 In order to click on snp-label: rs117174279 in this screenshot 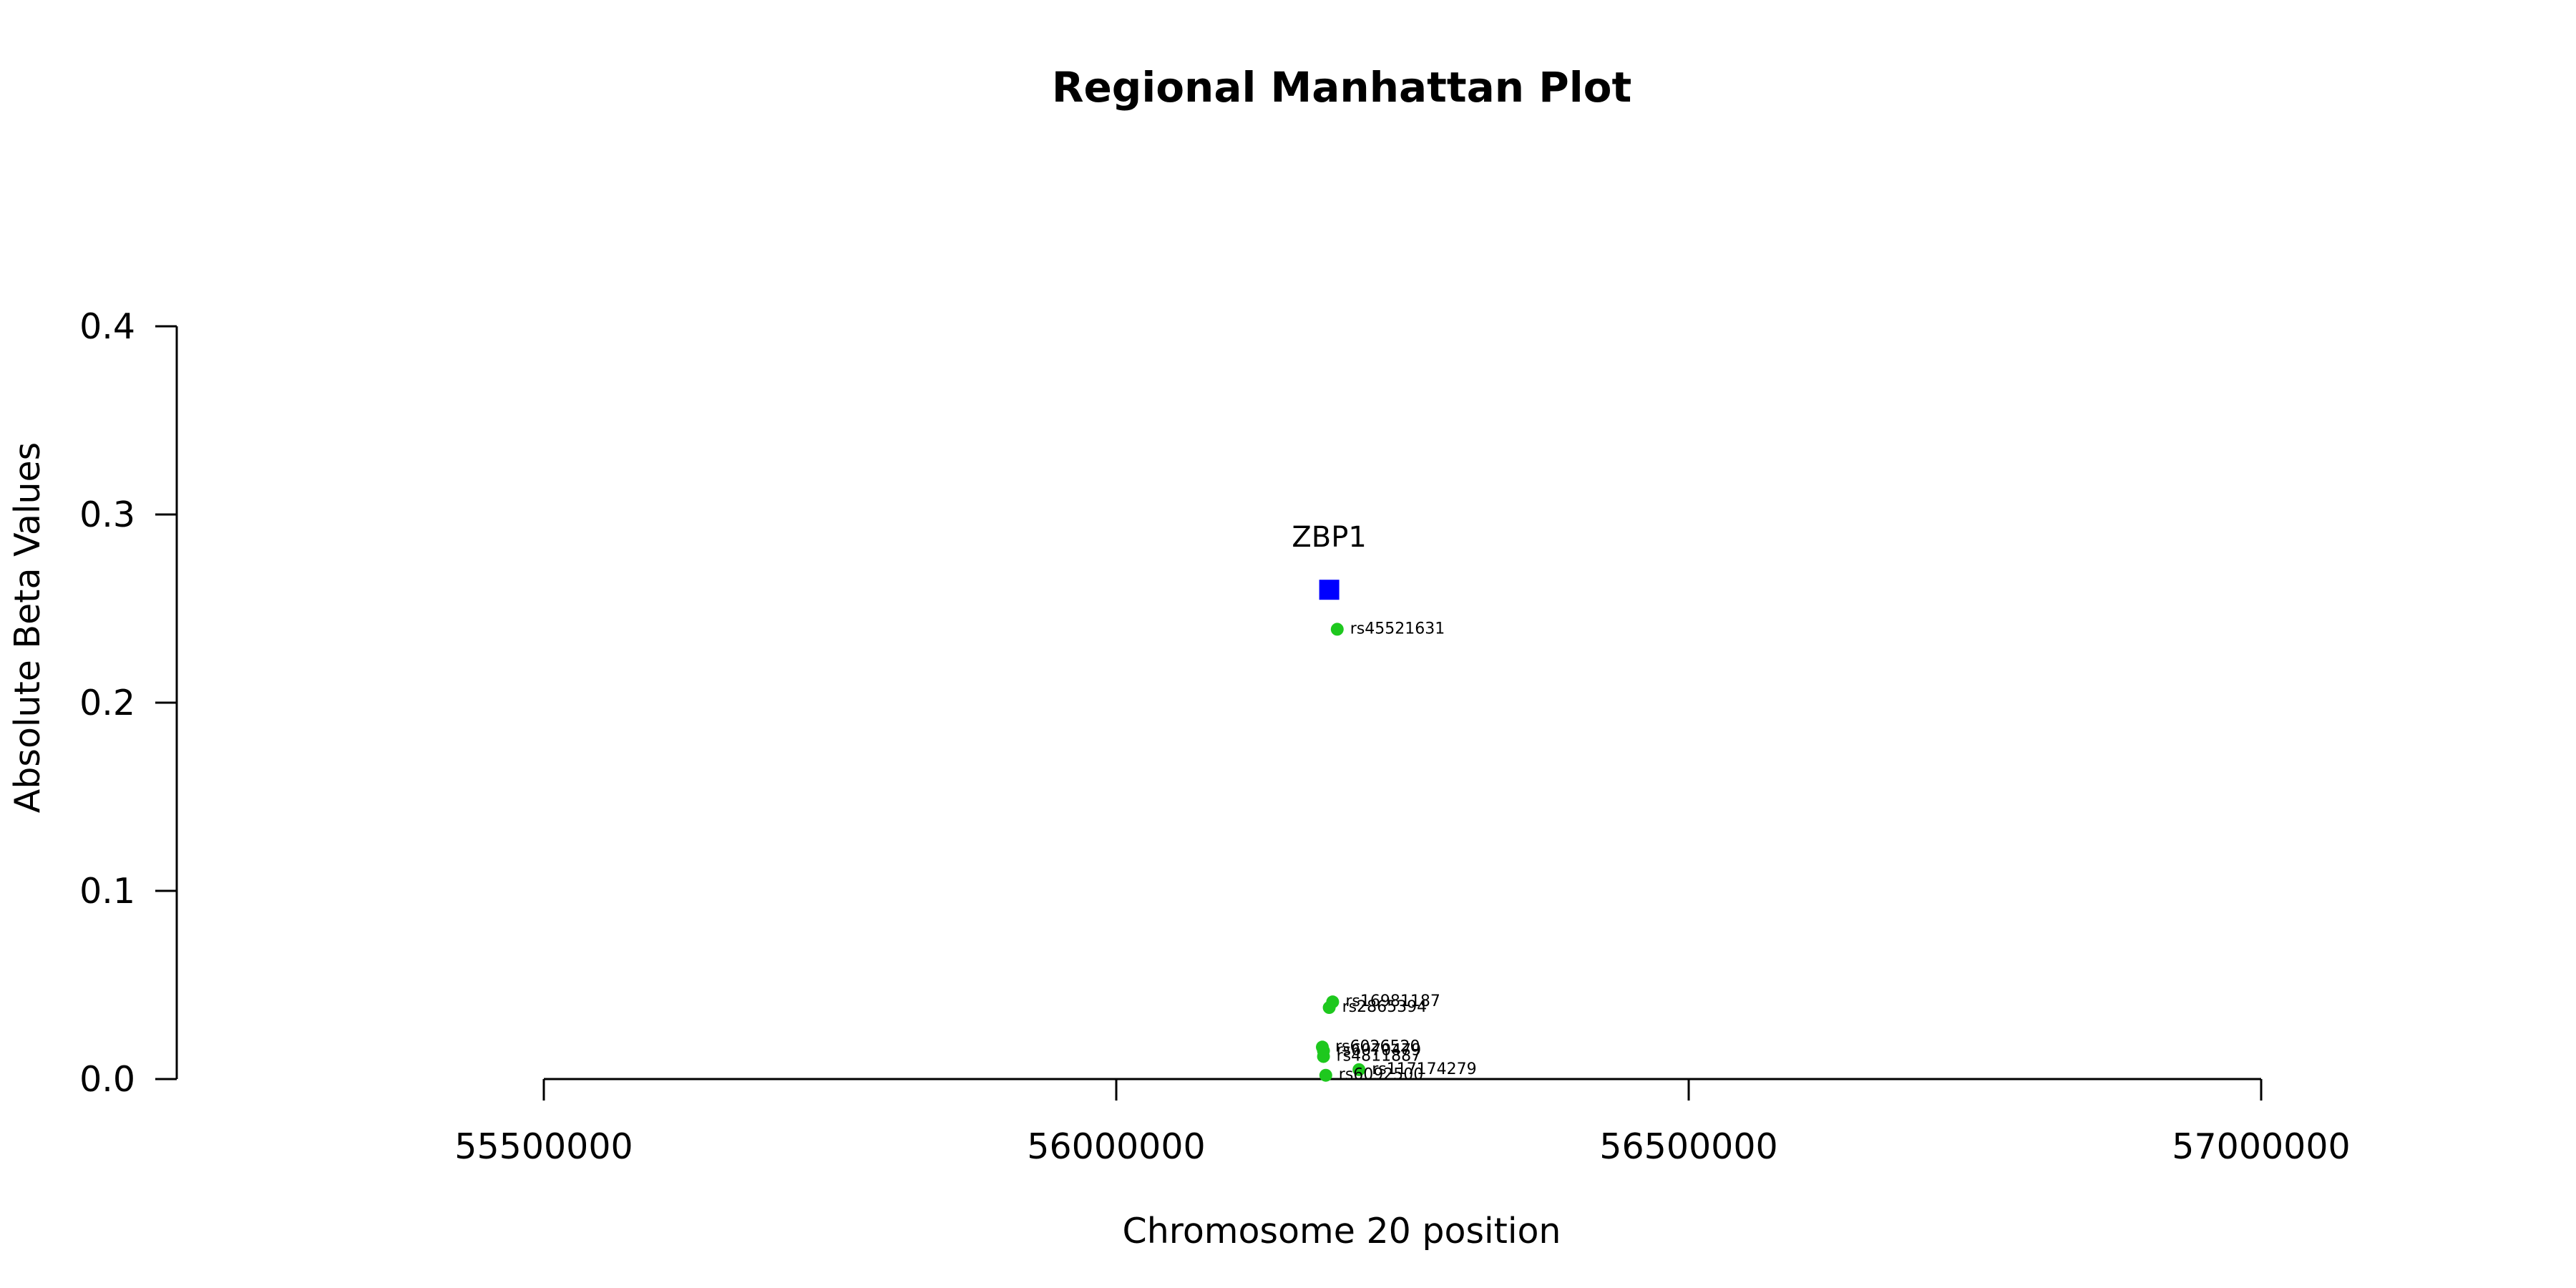, I will do `click(1424, 1069)`.